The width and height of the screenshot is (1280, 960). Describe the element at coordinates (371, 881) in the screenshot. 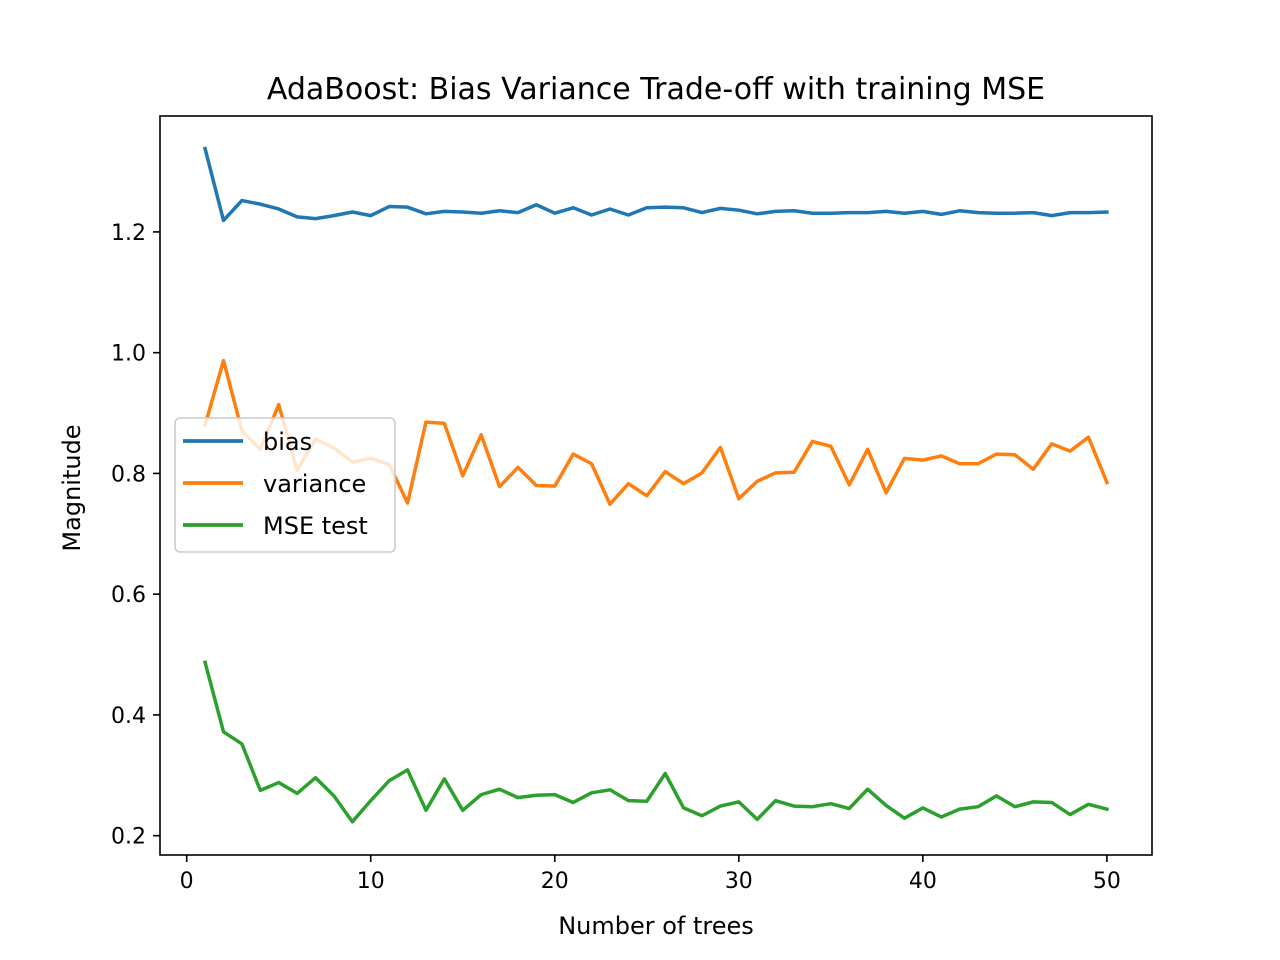

I see `x-tick-label: 10` at that location.